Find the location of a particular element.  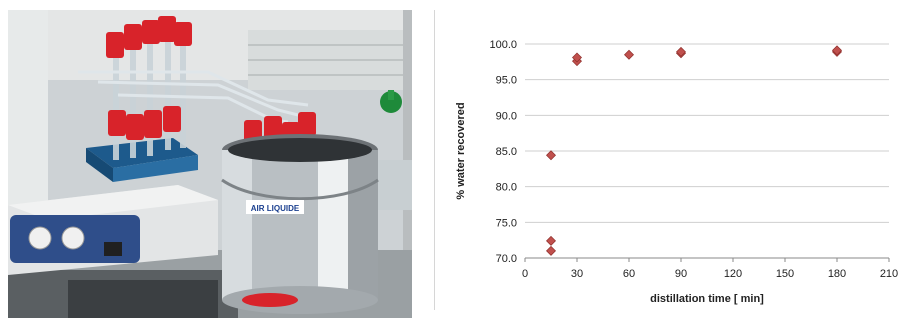

x-tick-label: 0 is located at coordinates (525, 274).